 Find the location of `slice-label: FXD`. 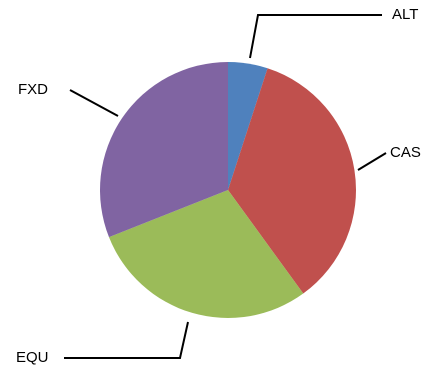

slice-label: FXD is located at coordinates (33, 89).